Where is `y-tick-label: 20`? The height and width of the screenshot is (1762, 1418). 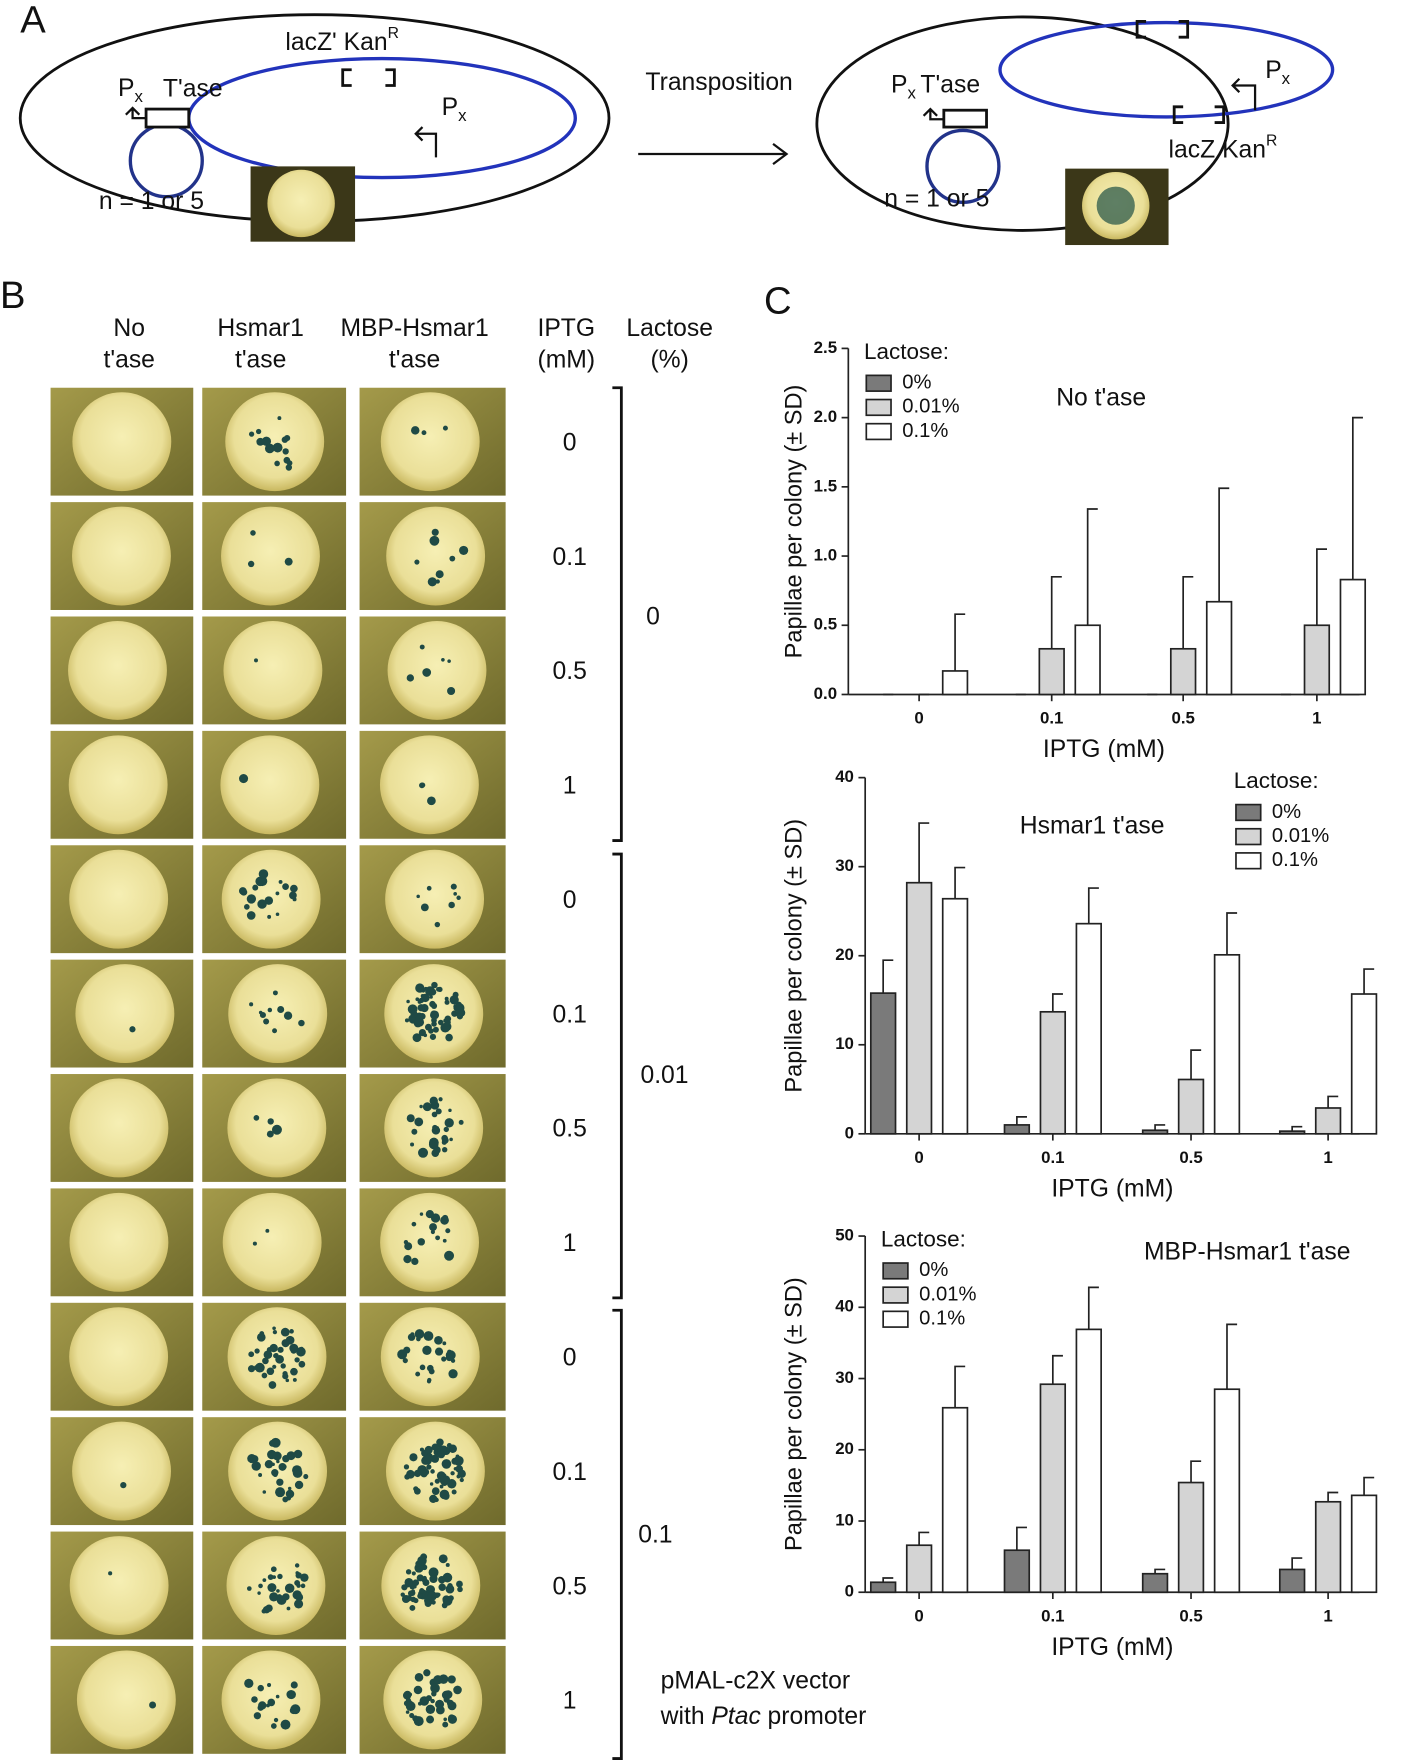
y-tick-label: 20 is located at coordinates (844, 1448).